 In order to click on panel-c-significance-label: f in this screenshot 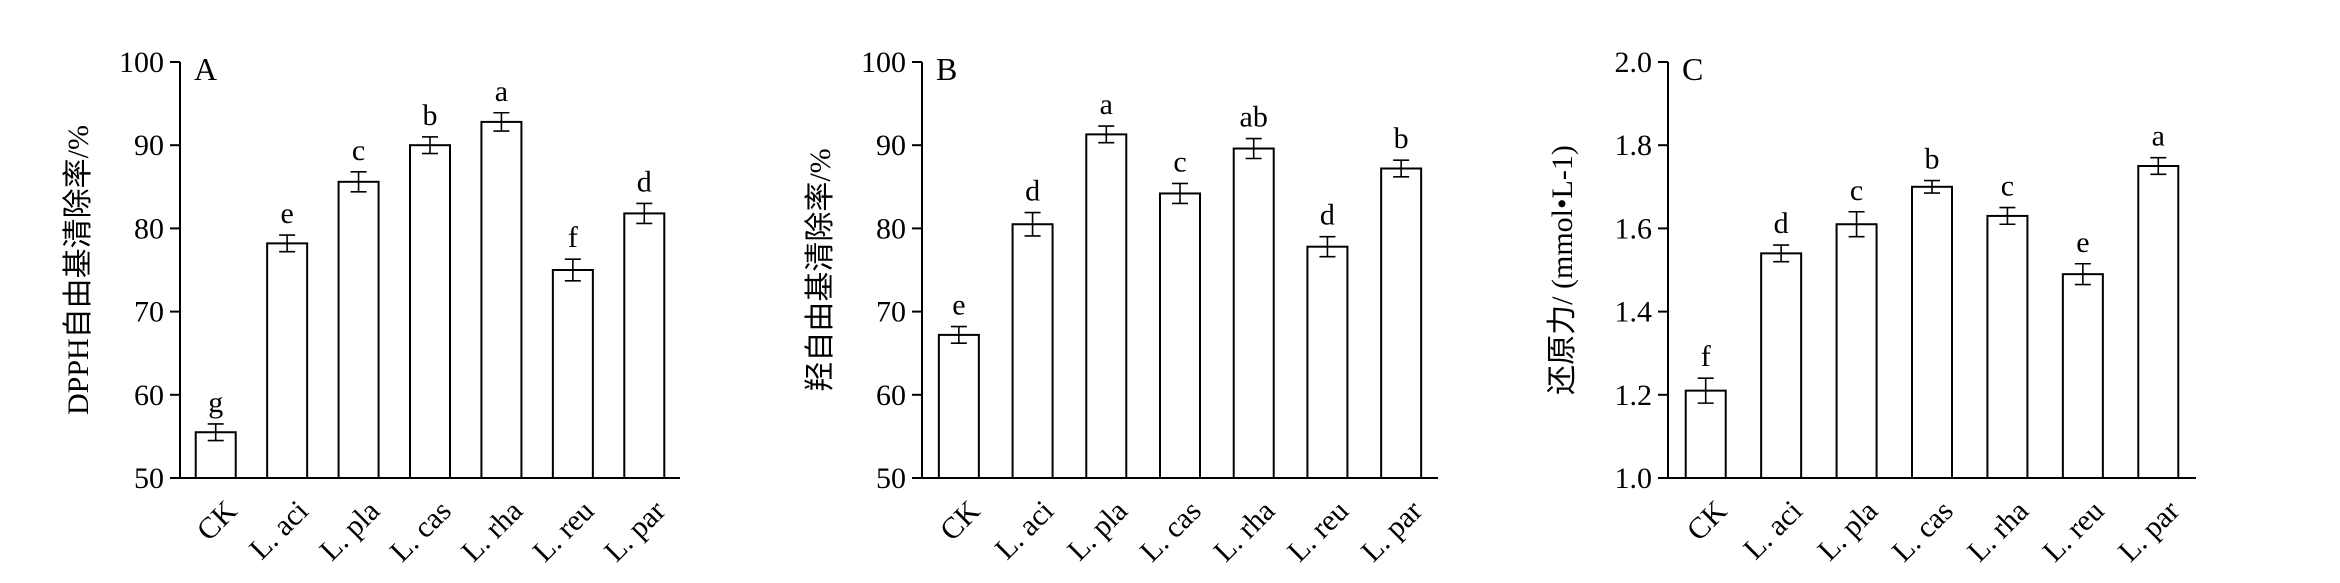, I will do `click(1706, 356)`.